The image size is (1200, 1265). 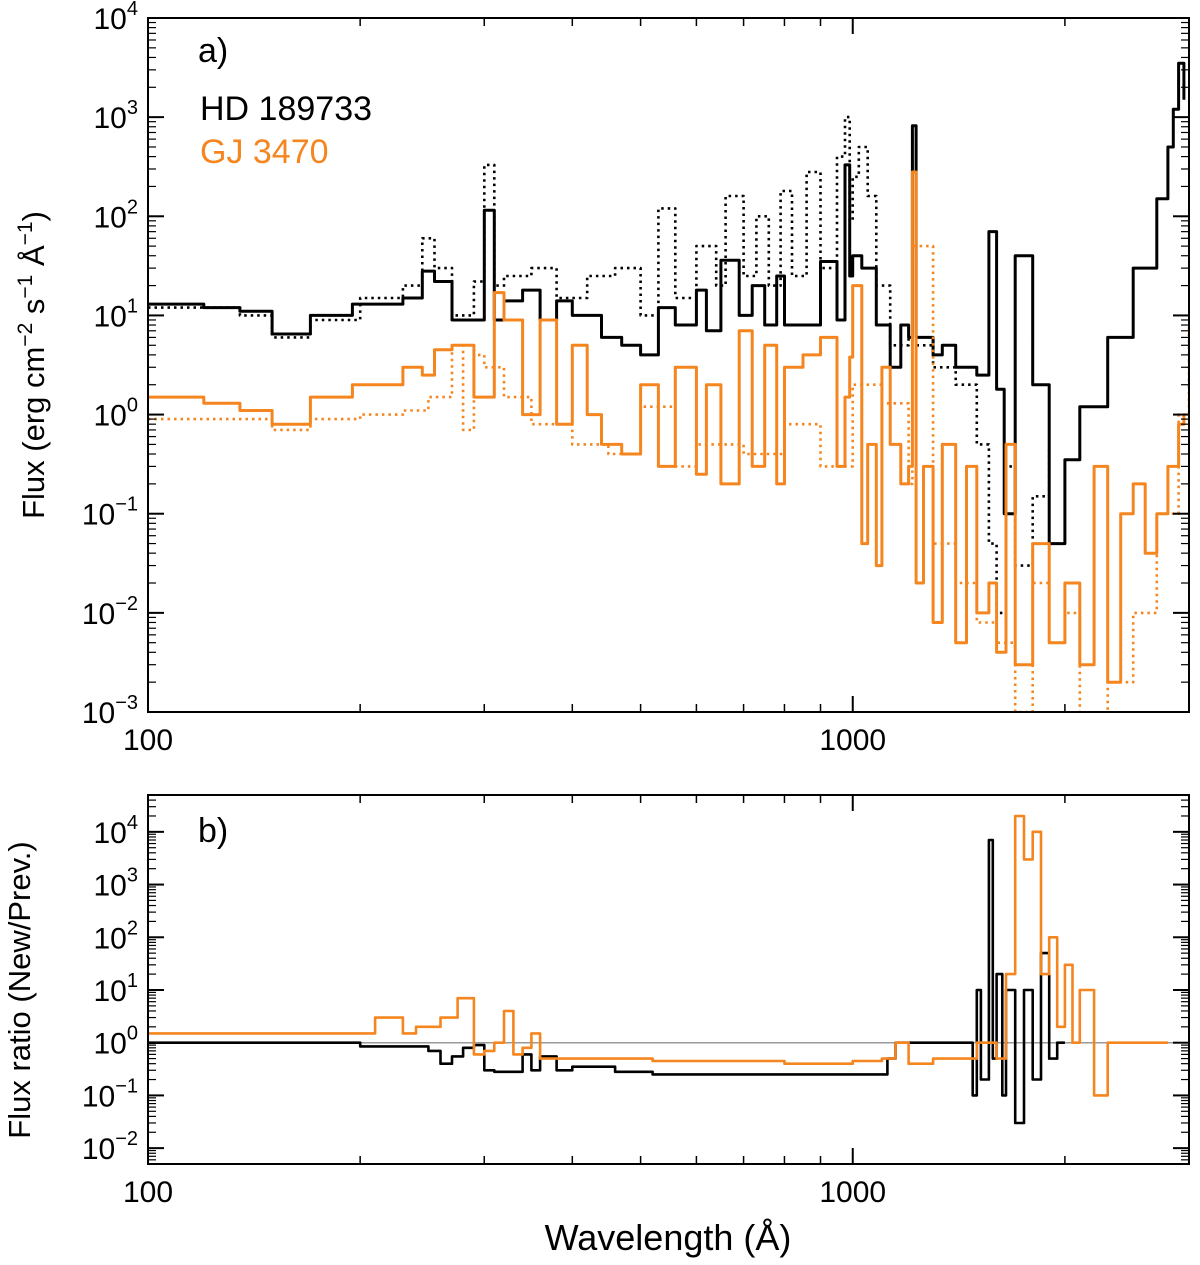 What do you see at coordinates (286, 109) in the screenshot?
I see `legend-entry-hd189733: HD 189733` at bounding box center [286, 109].